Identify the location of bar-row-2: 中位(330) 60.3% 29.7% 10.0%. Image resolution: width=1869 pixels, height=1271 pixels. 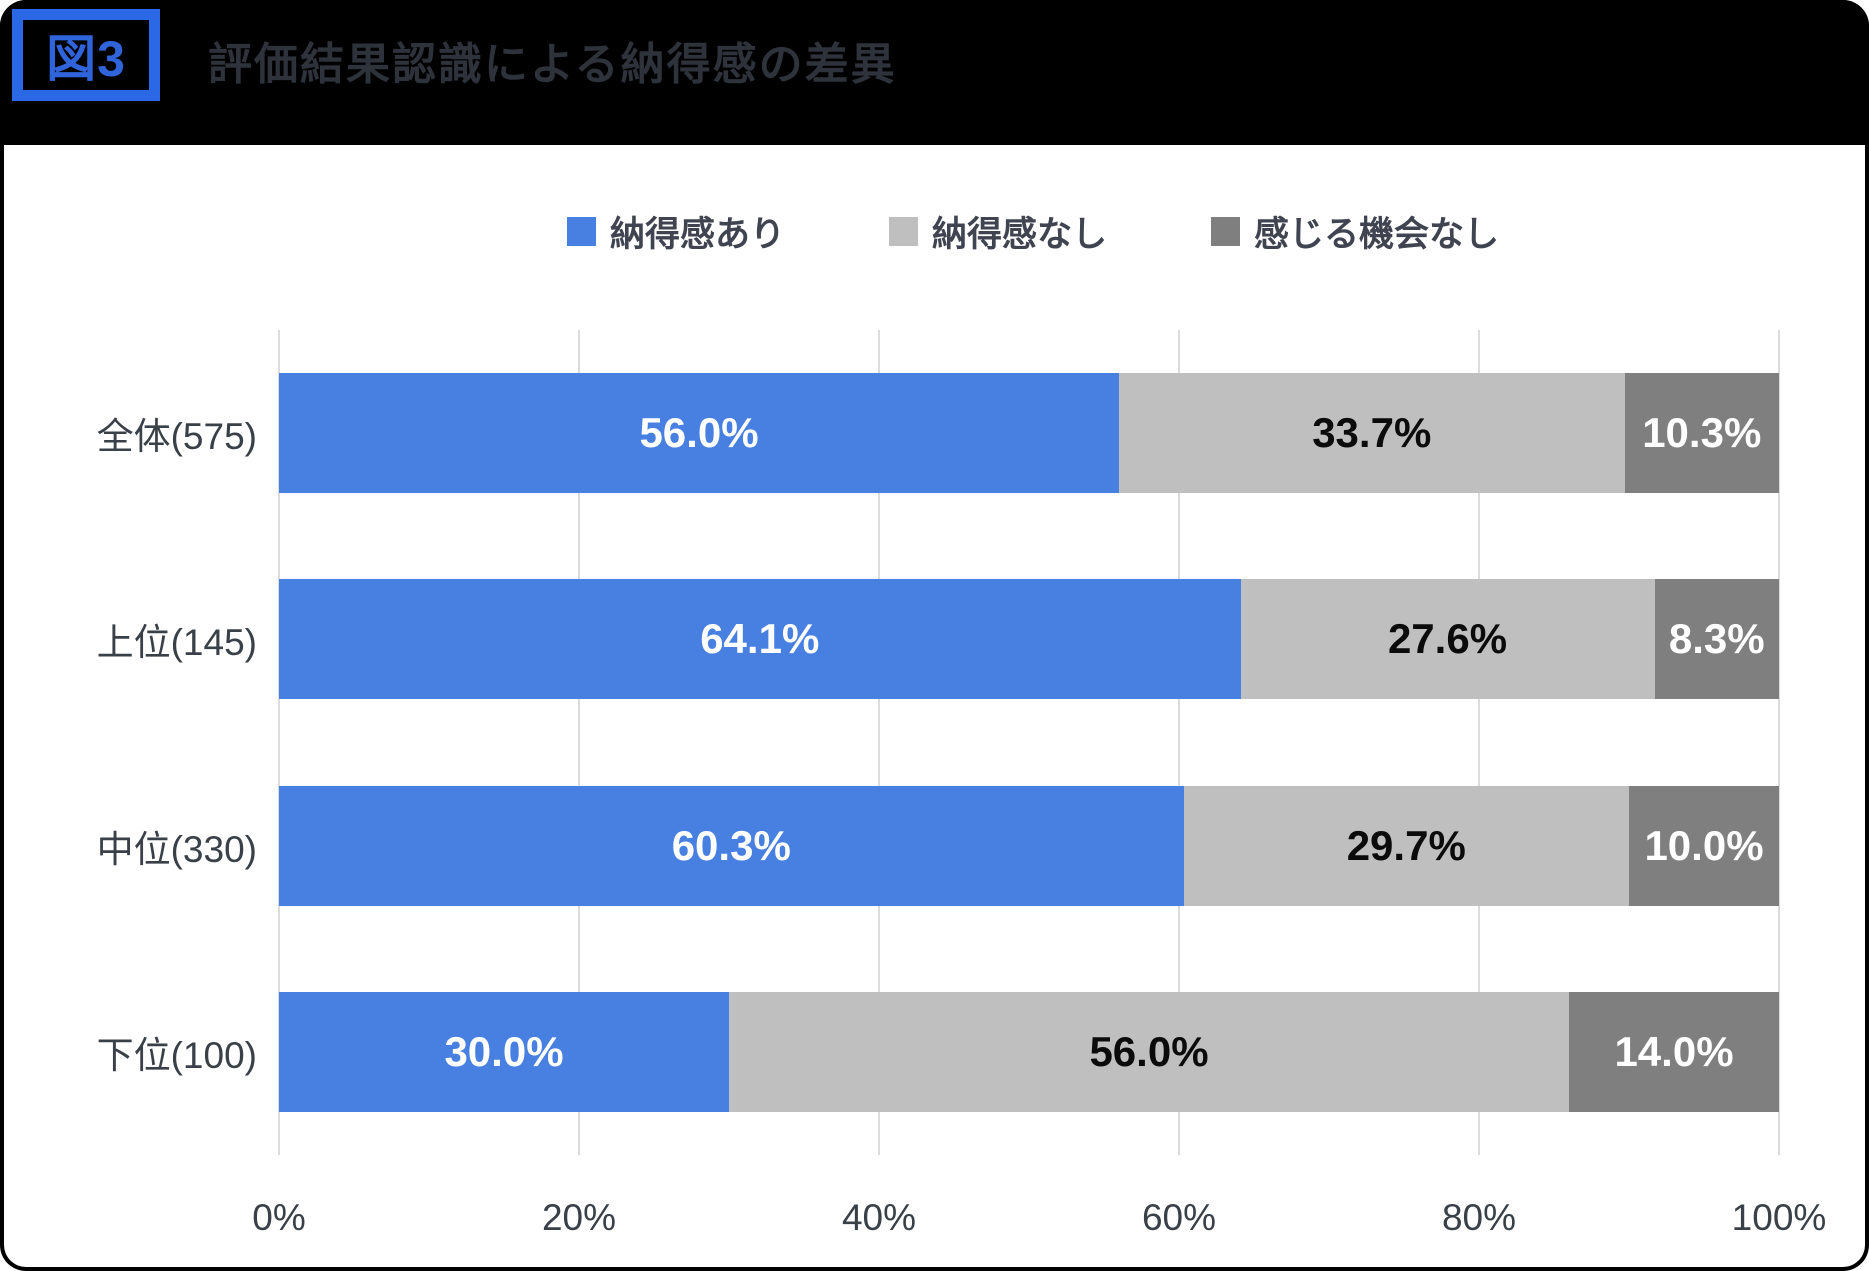
(938, 846).